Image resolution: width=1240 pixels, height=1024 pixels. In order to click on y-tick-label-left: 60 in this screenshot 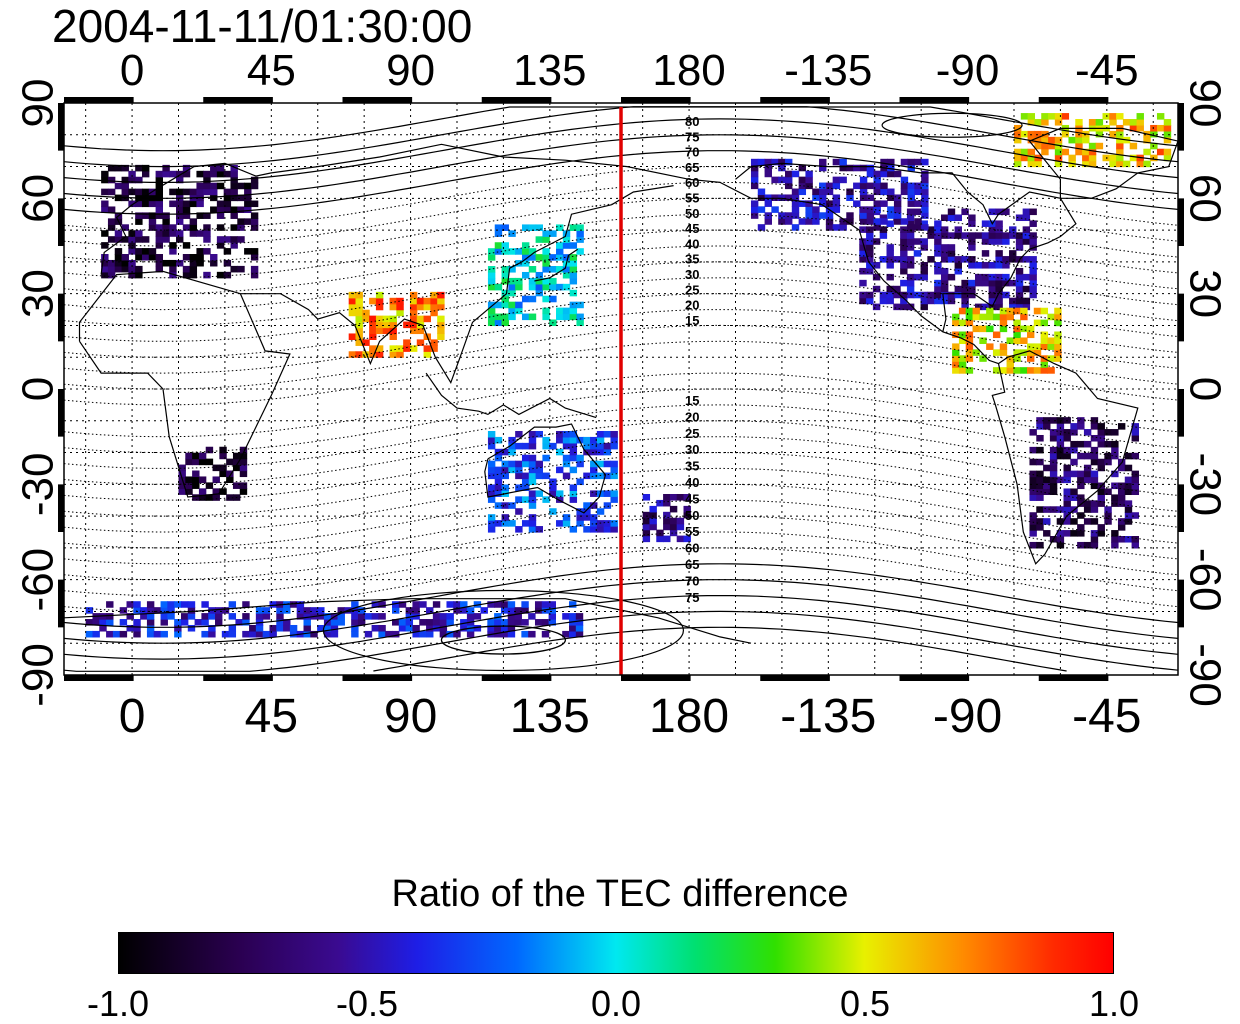, I will do `click(38, 198)`.